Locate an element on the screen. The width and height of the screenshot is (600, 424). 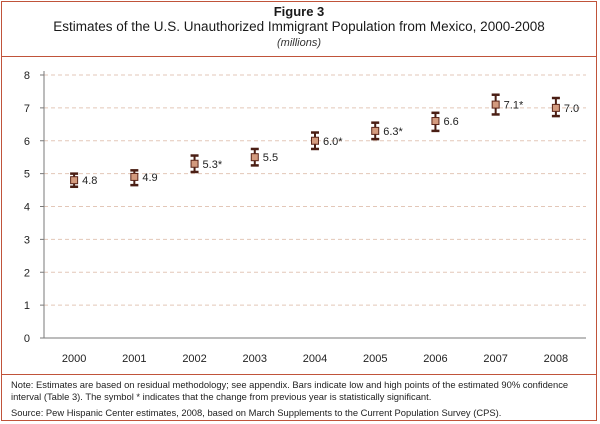
data-label: 6.3* is located at coordinates (393, 132).